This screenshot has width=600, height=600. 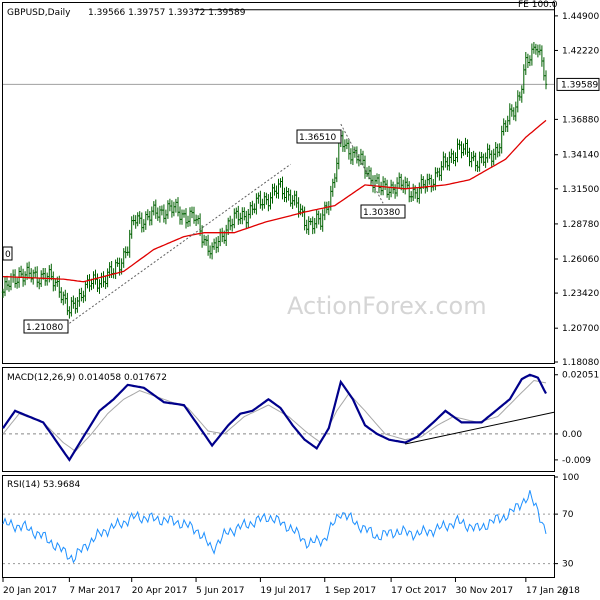 What do you see at coordinates (580, 156) in the screenshot?
I see `price-y-tick-label: 1.34140` at bounding box center [580, 156].